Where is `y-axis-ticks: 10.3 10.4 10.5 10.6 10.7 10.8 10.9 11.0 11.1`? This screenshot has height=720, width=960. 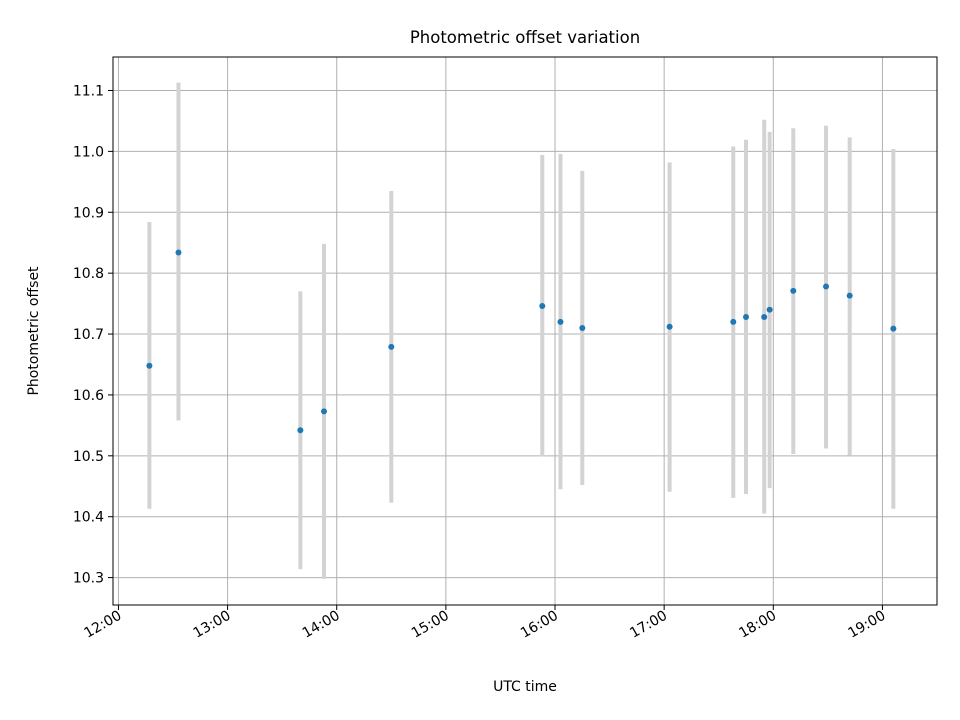
y-axis-ticks: 10.3 10.4 10.5 10.6 10.7 10.8 10.9 11.0 11.1 is located at coordinates (93, 335).